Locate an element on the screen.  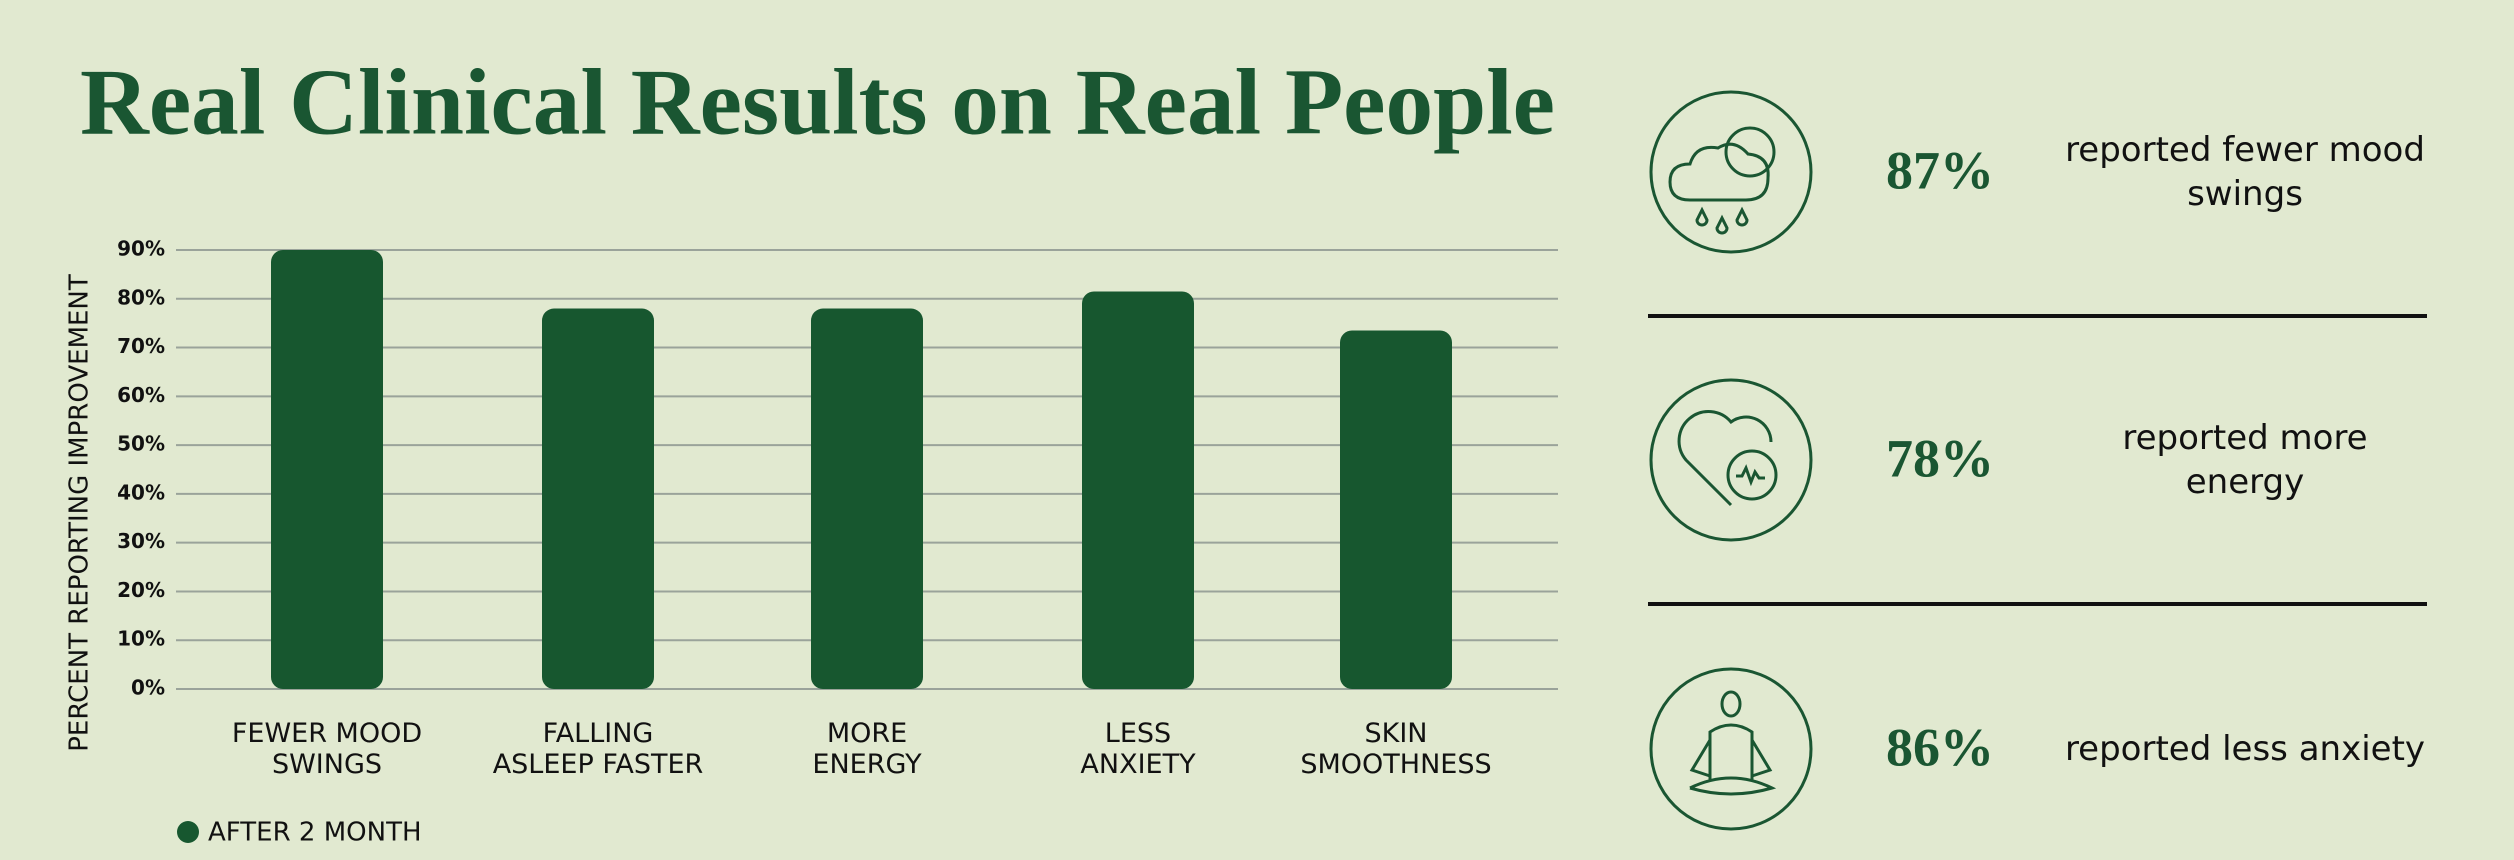
stat-text: reported fewer mood swings is located at coordinates (2245, 171).